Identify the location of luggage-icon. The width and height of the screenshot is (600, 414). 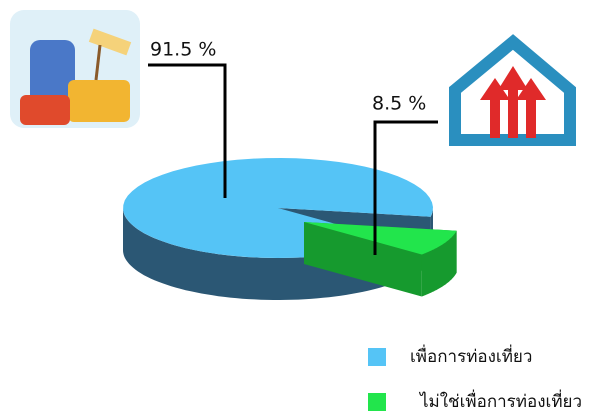
(75, 69).